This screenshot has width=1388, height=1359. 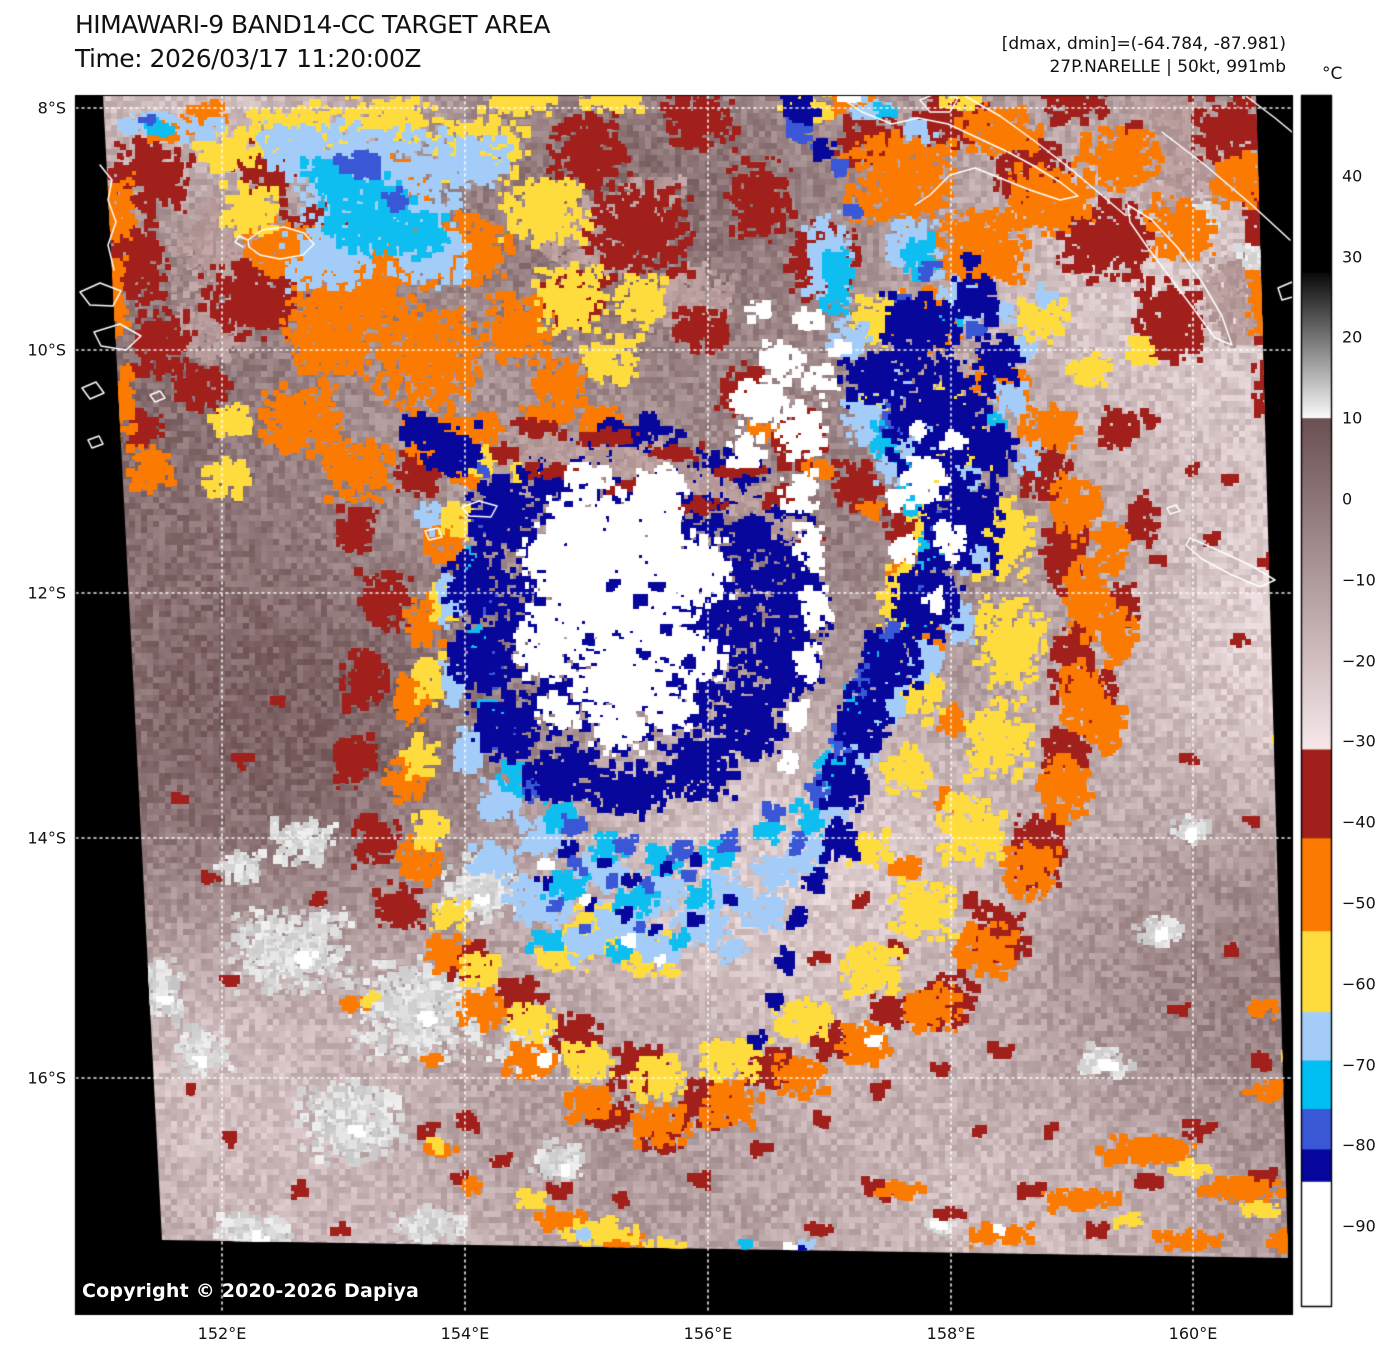 What do you see at coordinates (46, 593) in the screenshot?
I see `lat-tick-label: 12°S` at bounding box center [46, 593].